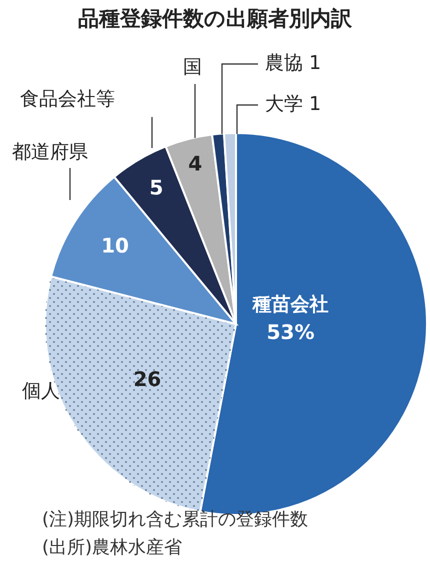 The width and height of the screenshot is (430, 566). I want to click on text: (出所)農林水産省, so click(112, 547).